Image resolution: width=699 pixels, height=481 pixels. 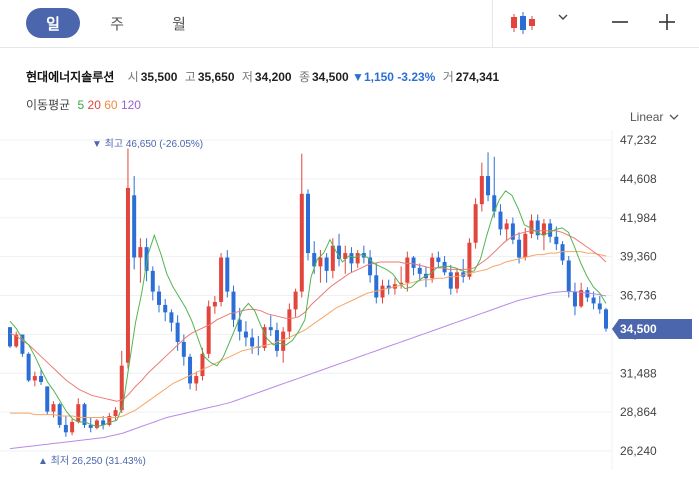 What do you see at coordinates (53, 23) in the screenshot?
I see `tab-day: 일` at bounding box center [53, 23].